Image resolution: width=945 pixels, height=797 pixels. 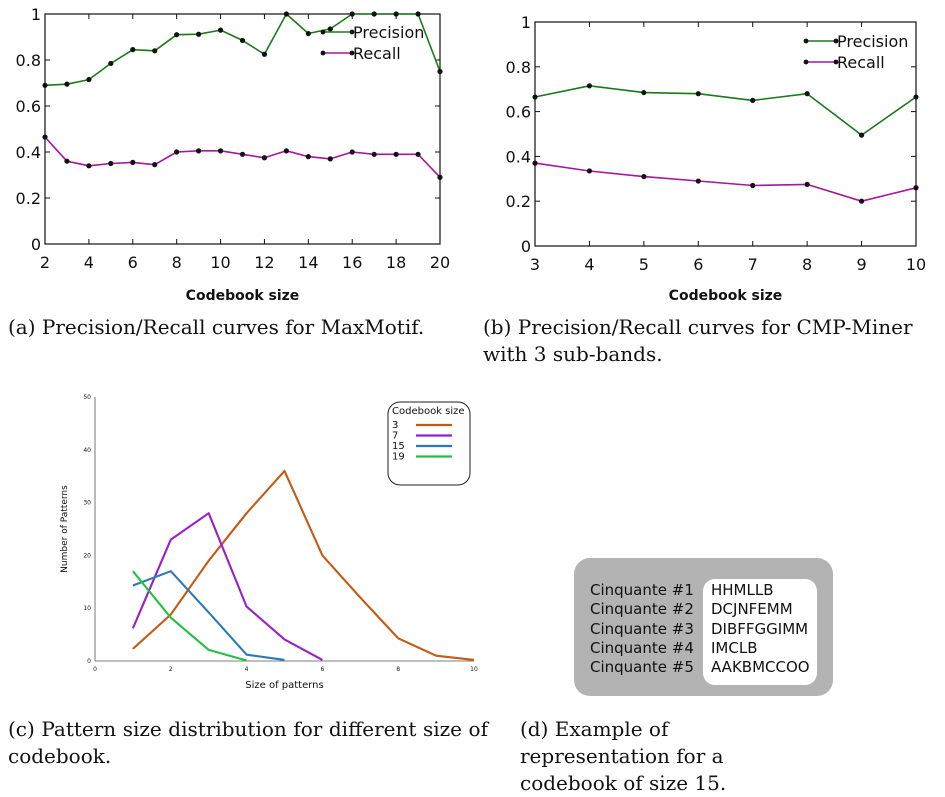 I want to click on legend-title: Codebook size, so click(x=428, y=411).